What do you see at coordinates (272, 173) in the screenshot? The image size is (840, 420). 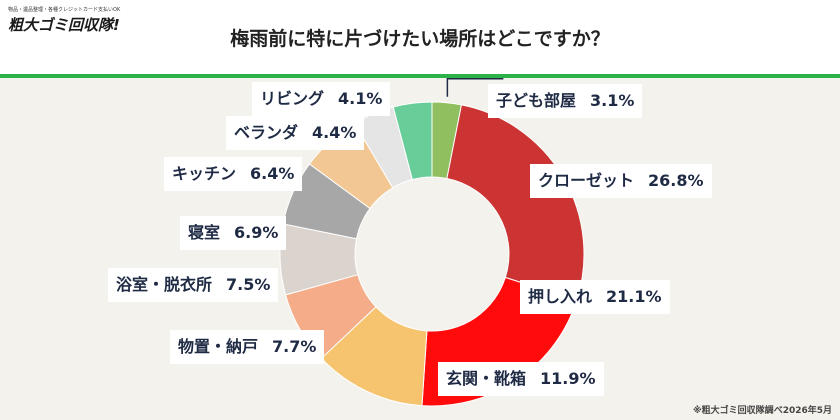 I see `slice-label-value: 6.4%` at bounding box center [272, 173].